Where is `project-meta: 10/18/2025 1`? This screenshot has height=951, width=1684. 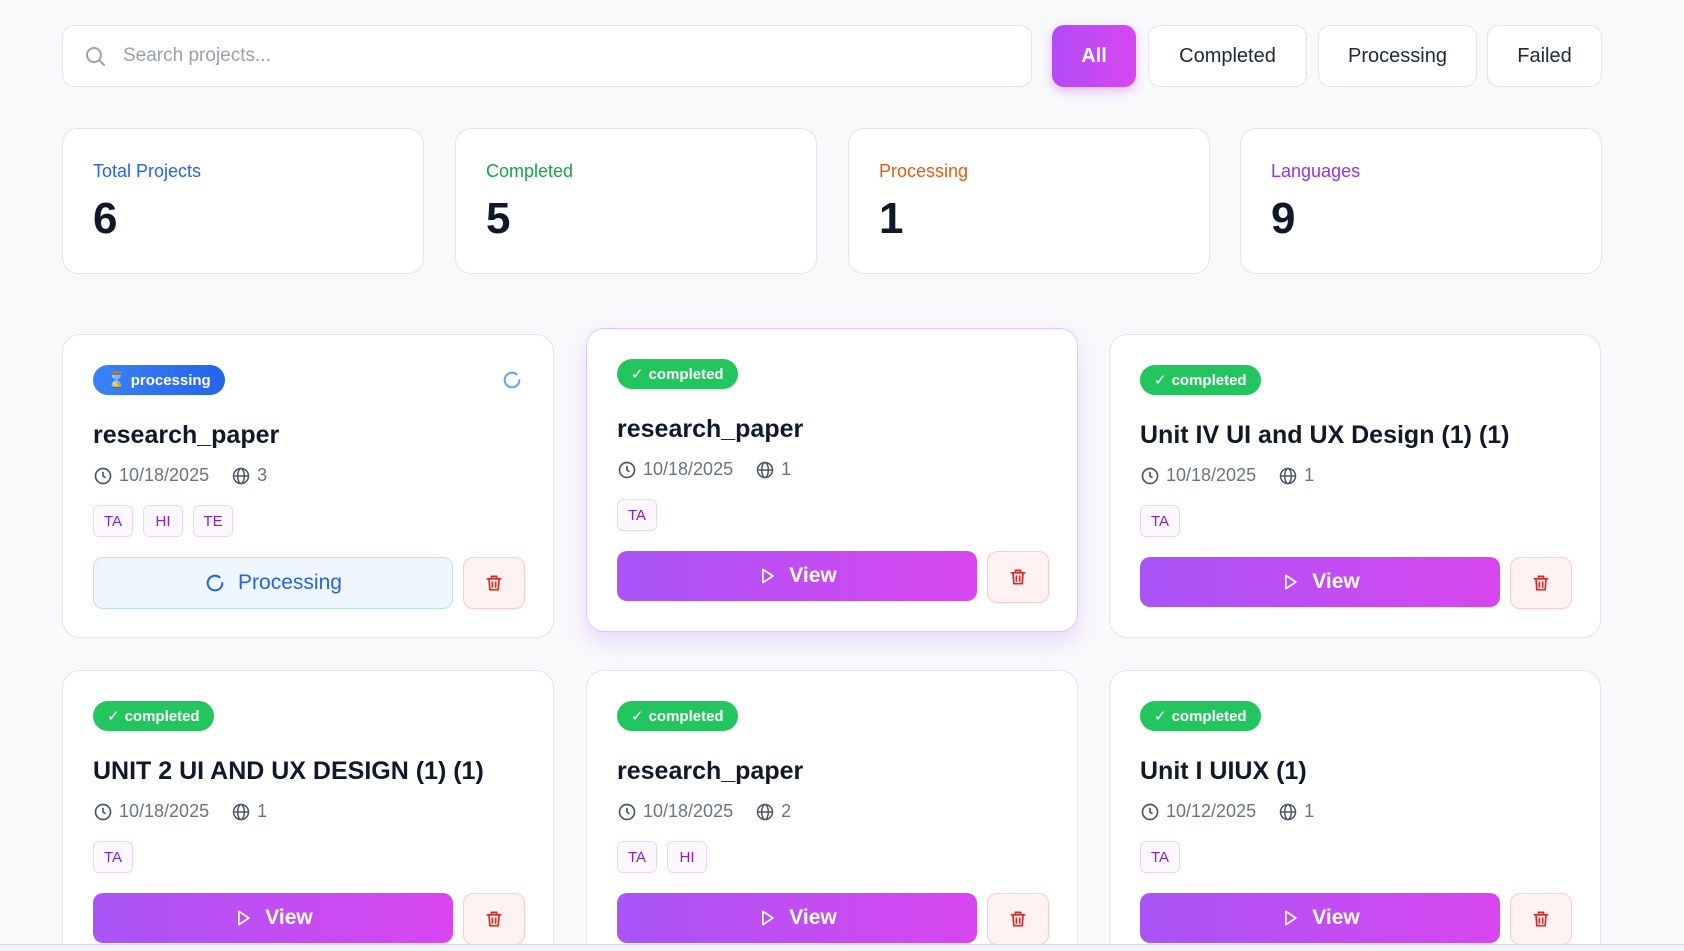 project-meta: 10/18/2025 1 is located at coordinates (180, 811).